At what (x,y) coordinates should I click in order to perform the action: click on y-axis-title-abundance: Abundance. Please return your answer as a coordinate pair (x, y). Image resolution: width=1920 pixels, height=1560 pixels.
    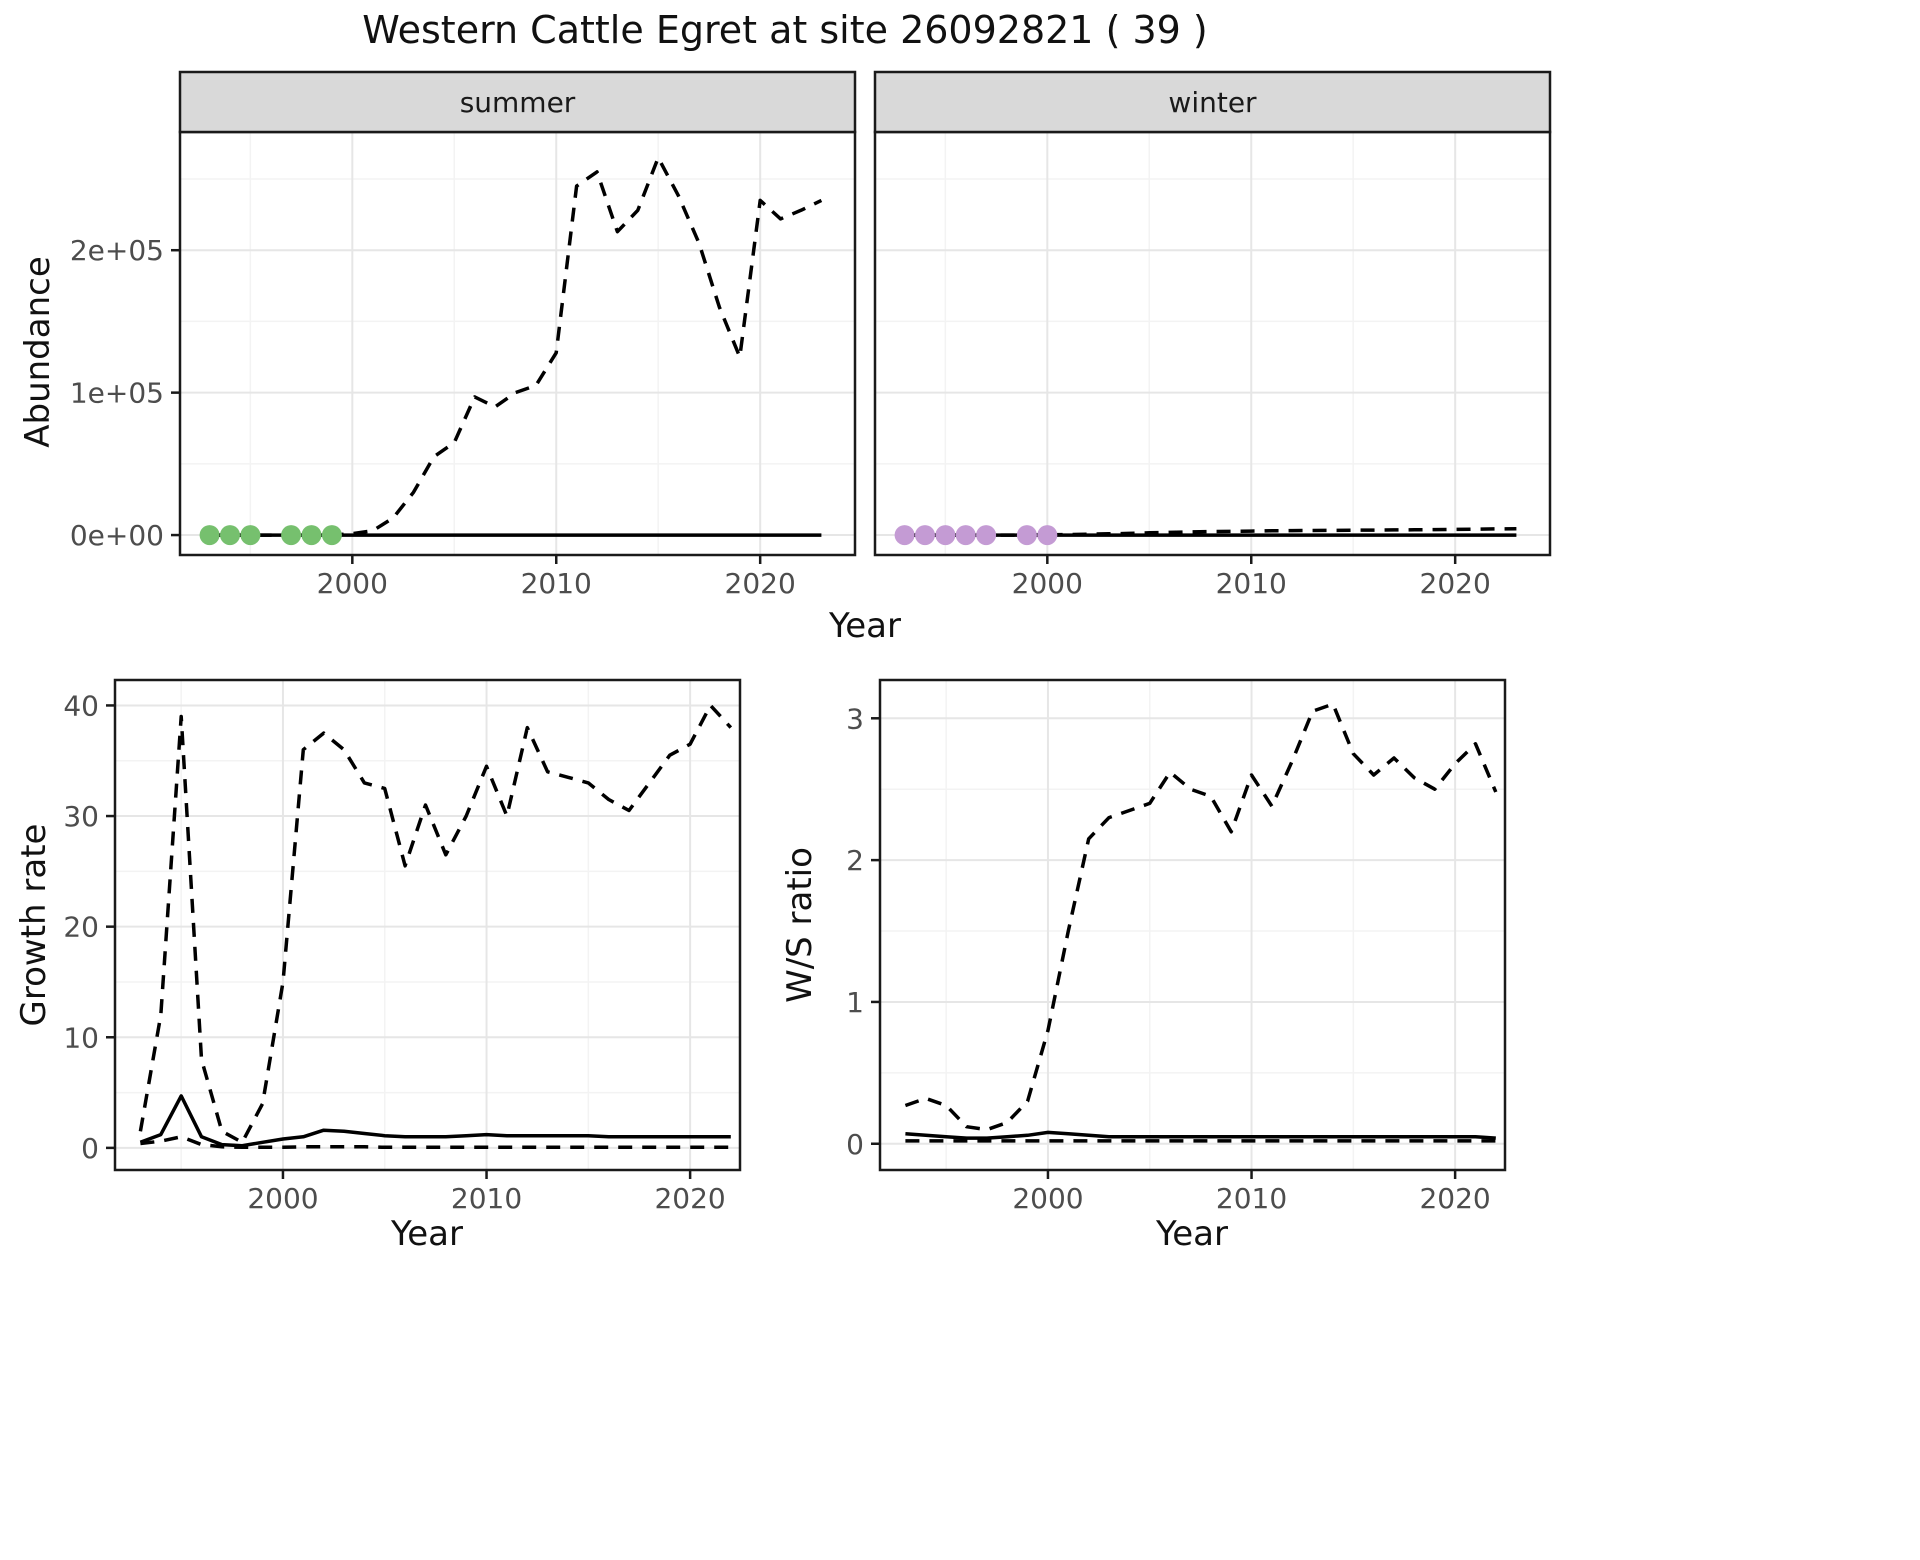
    Looking at the image, I should click on (38, 352).